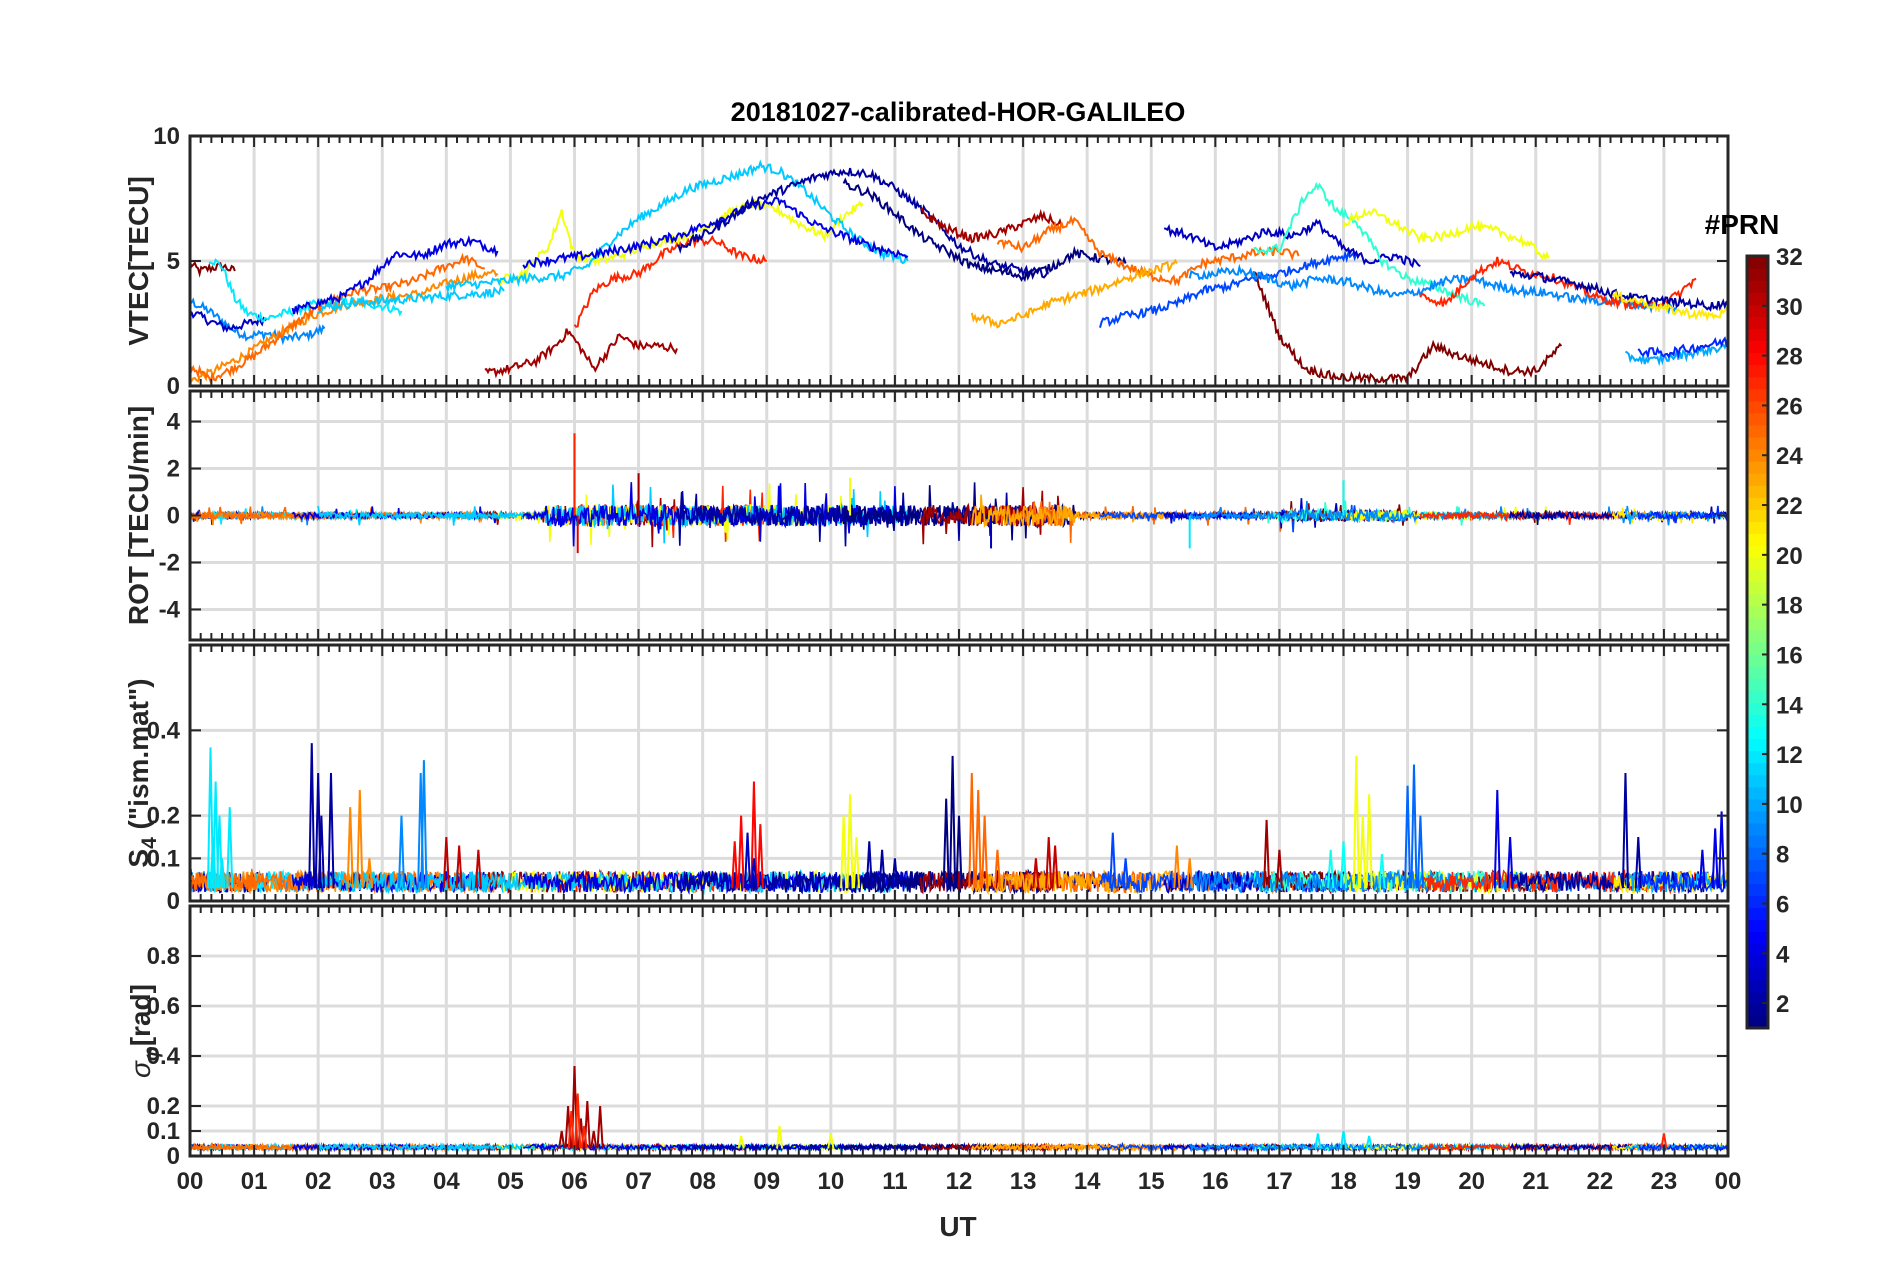  What do you see at coordinates (1151, 1181) in the screenshot?
I see `x-tick-label: 15` at bounding box center [1151, 1181].